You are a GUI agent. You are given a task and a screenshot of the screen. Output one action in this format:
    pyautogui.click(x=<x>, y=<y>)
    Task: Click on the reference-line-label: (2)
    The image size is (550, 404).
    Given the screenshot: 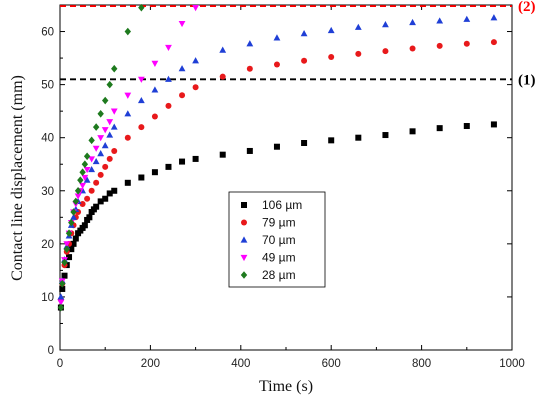 What is the action you would take?
    pyautogui.click(x=527, y=7)
    